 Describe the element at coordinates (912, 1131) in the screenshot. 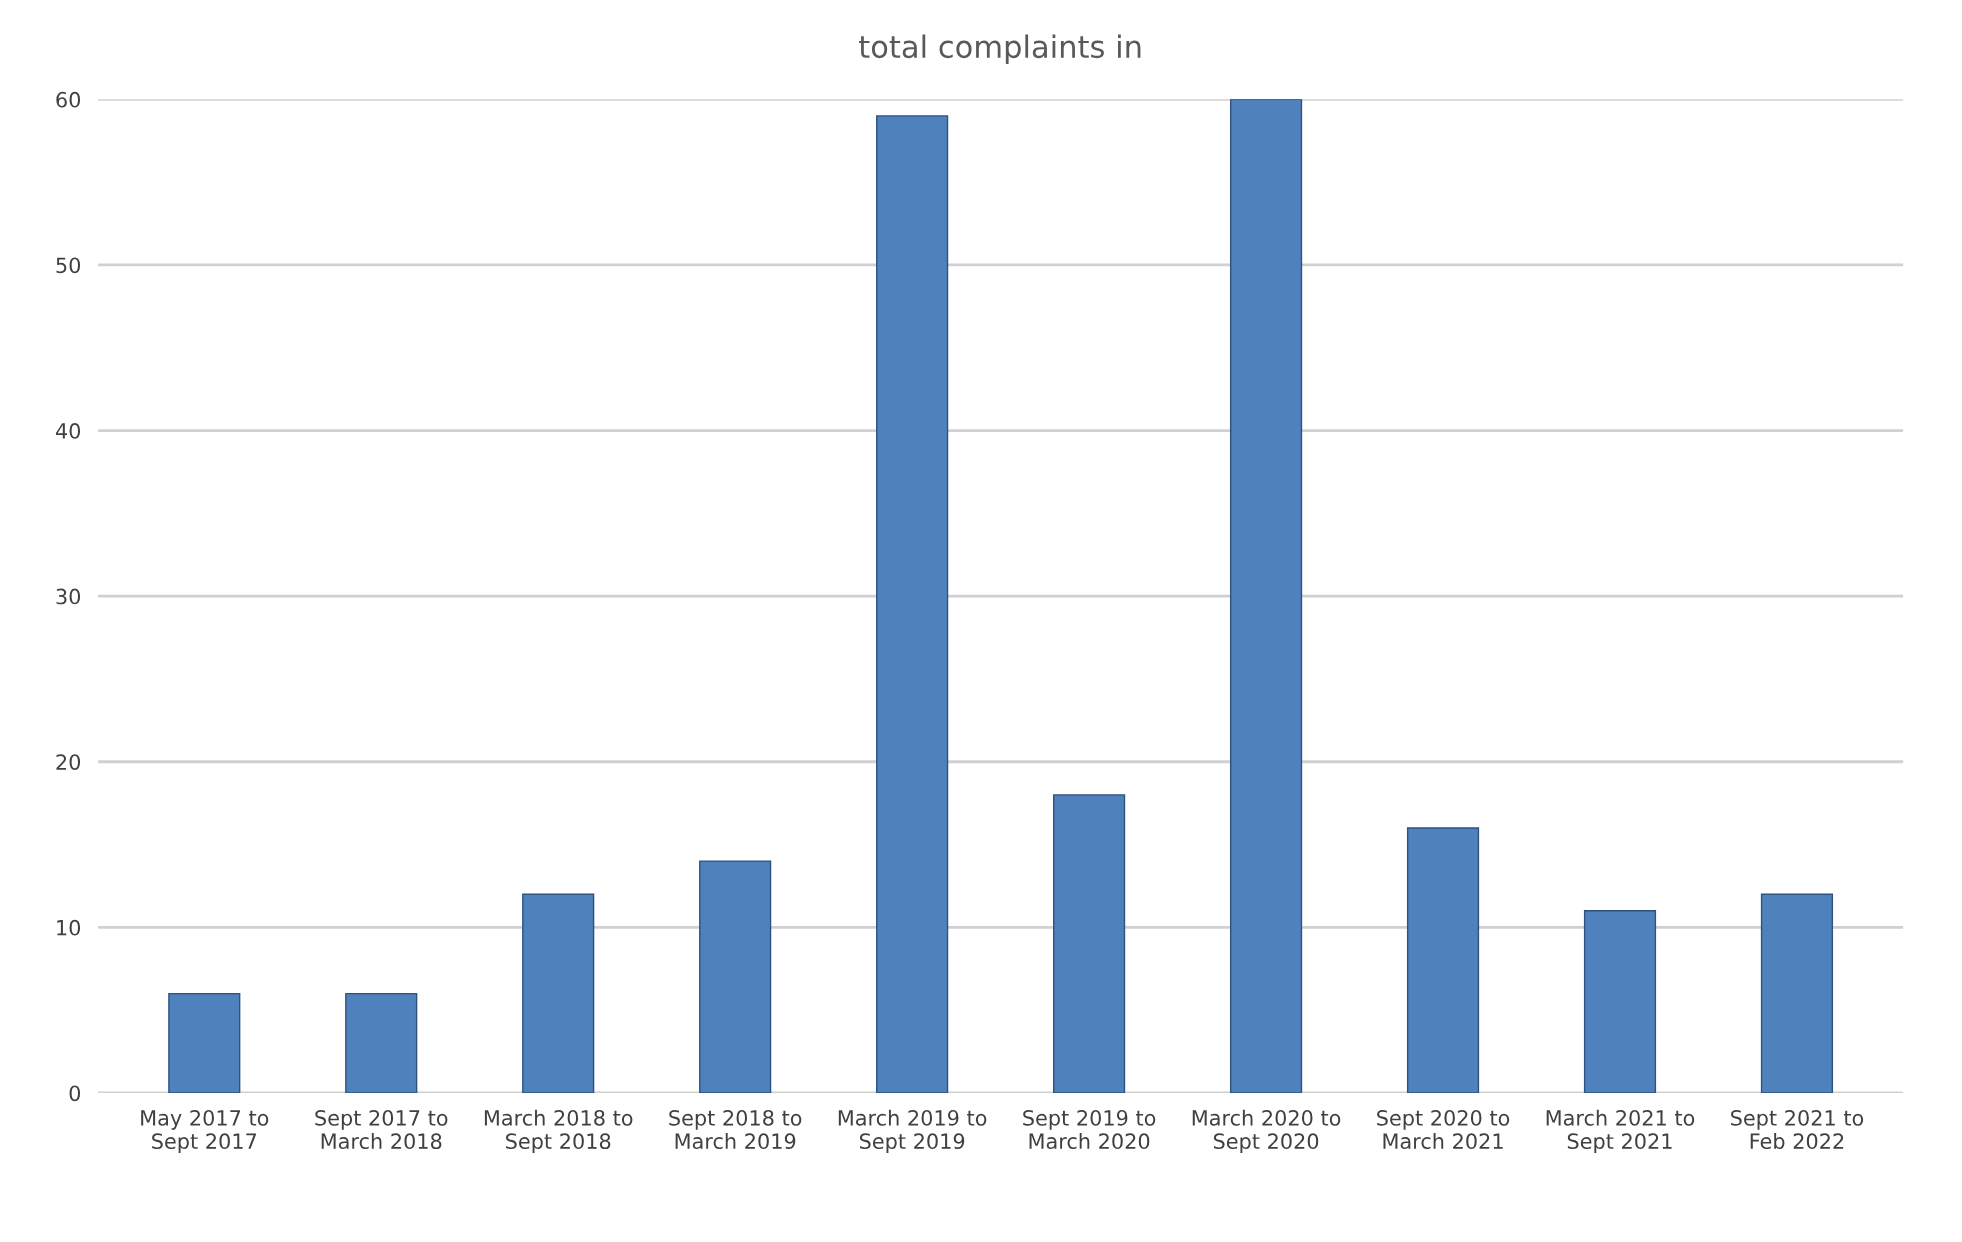

I see `x-tick-label: March 2019 to Sept 2019` at that location.